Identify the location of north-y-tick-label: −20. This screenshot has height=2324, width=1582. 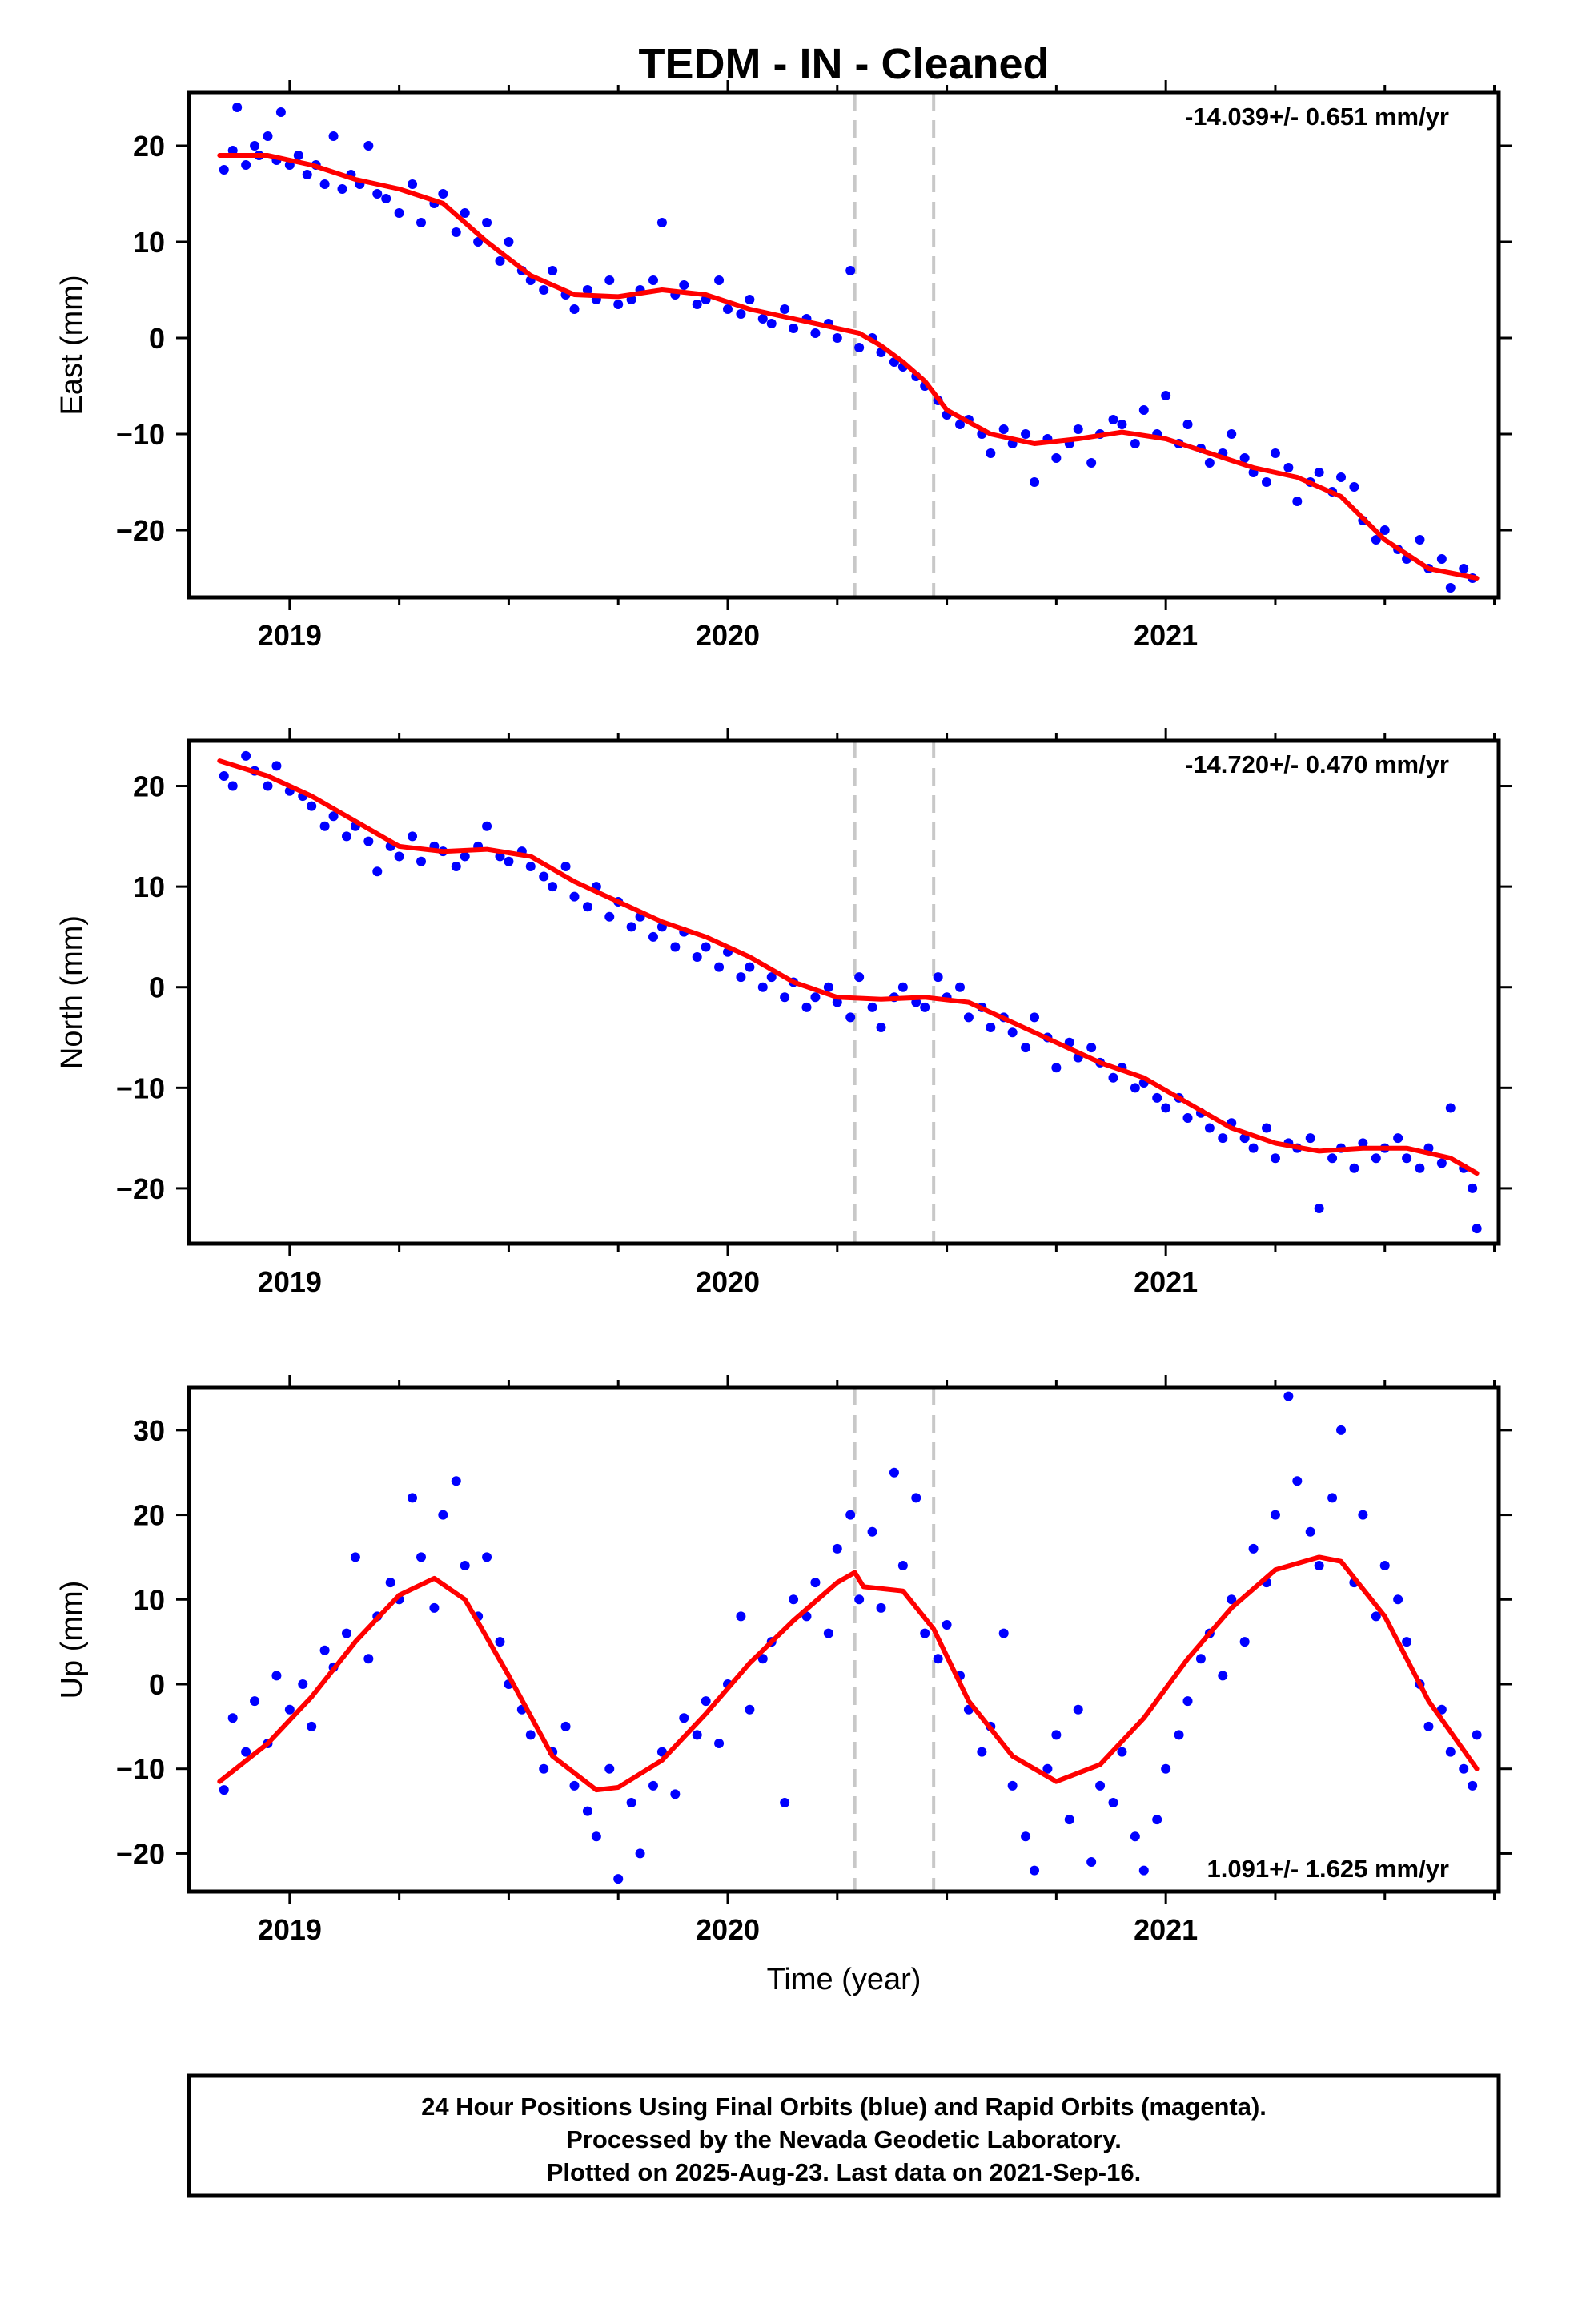
(140, 1188).